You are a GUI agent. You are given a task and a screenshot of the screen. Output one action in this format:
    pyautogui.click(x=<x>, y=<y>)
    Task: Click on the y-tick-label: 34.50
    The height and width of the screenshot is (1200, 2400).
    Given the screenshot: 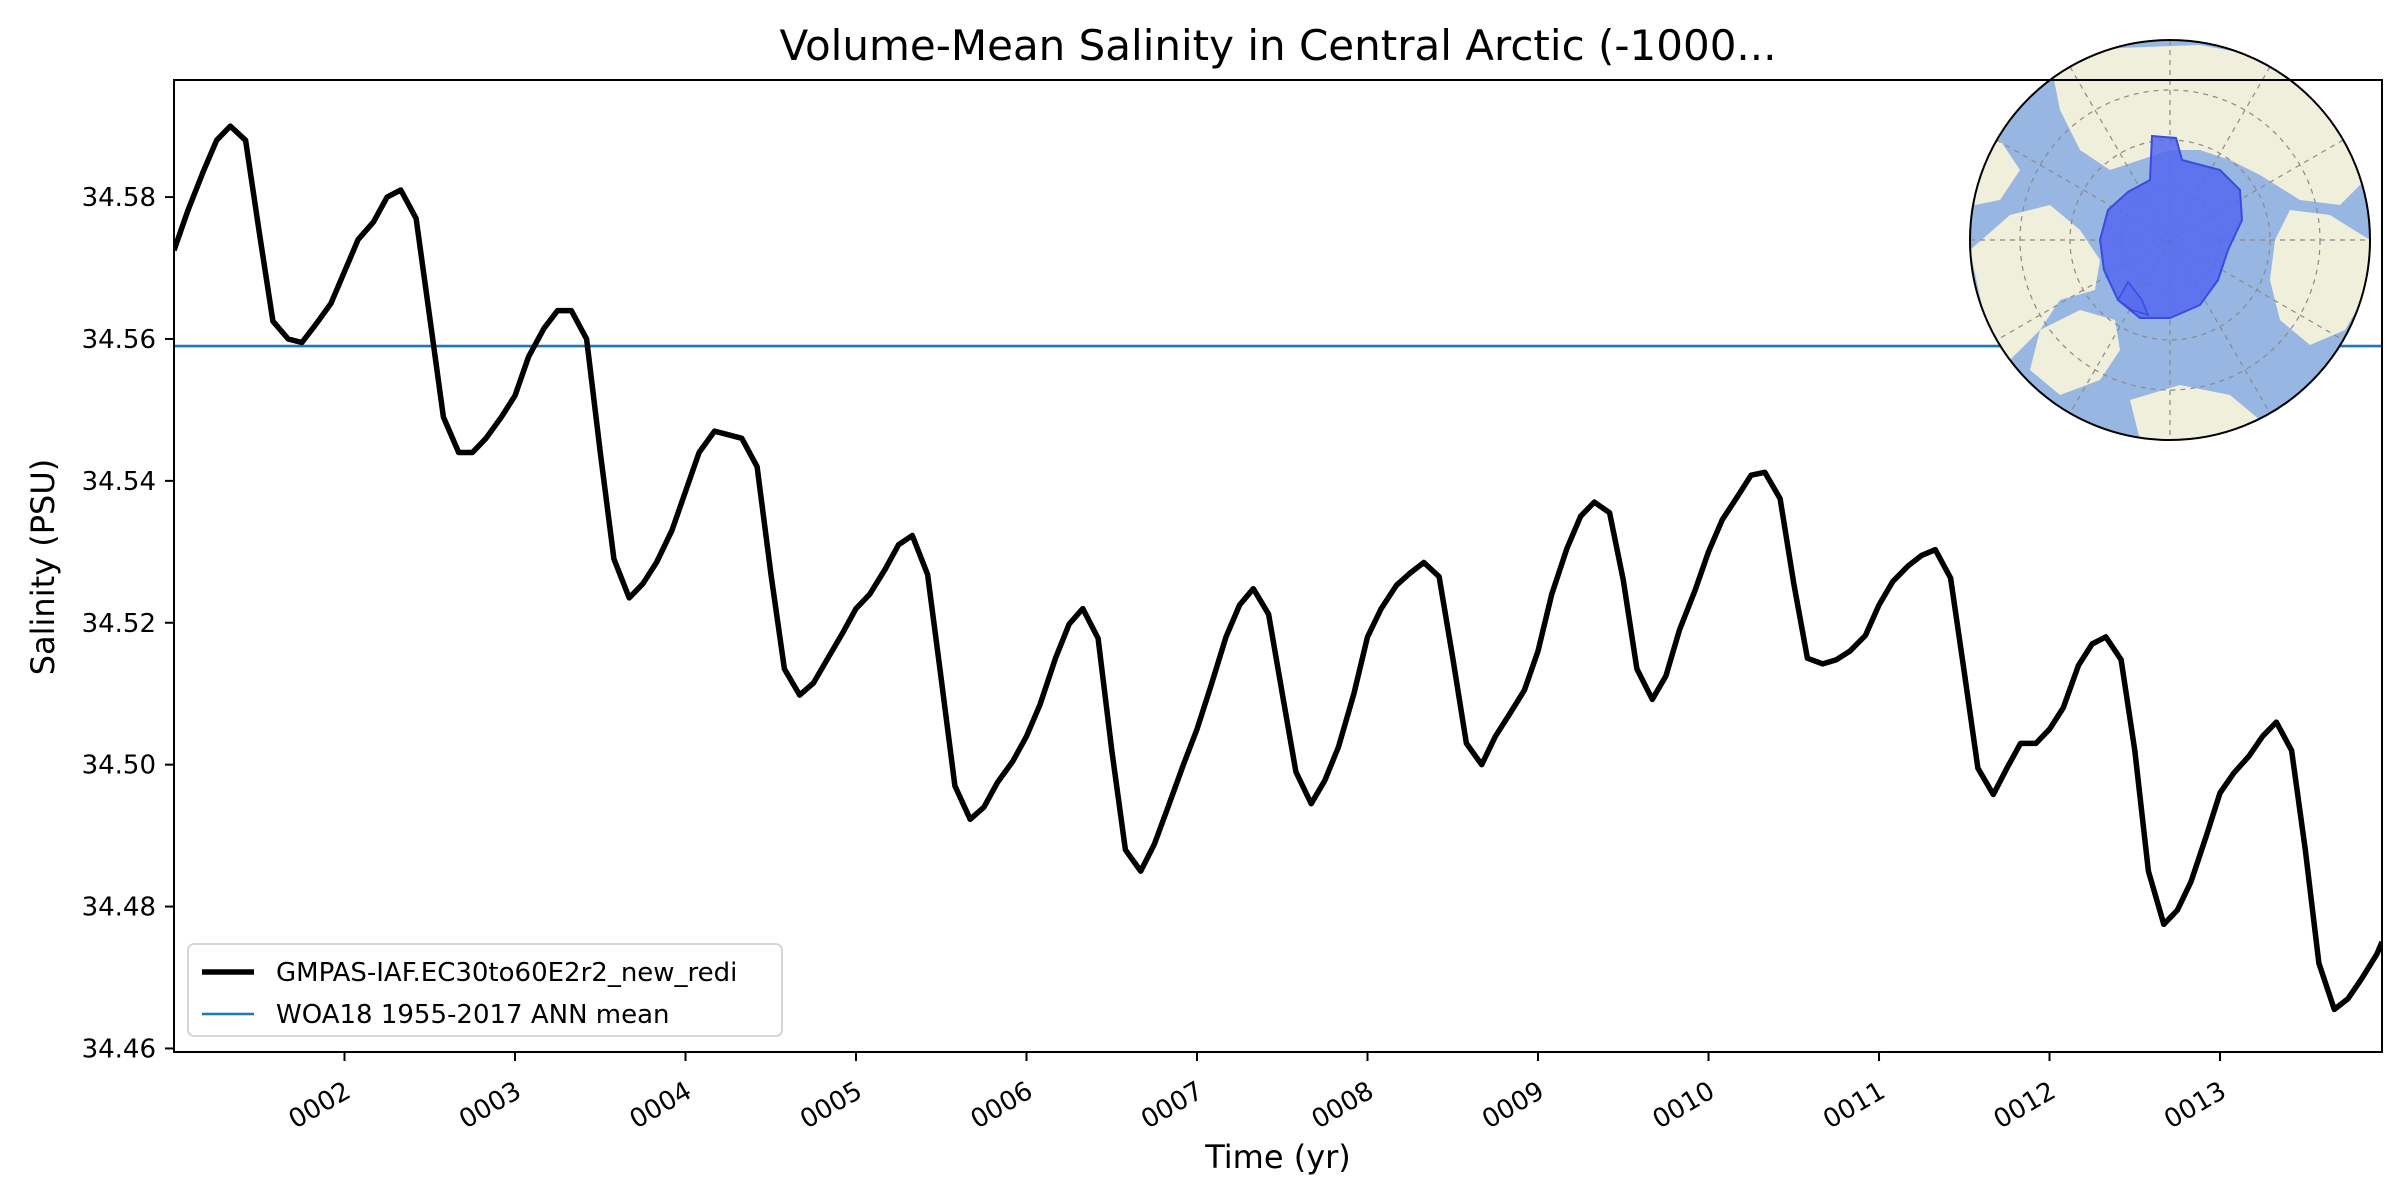 What is the action you would take?
    pyautogui.click(x=119, y=766)
    